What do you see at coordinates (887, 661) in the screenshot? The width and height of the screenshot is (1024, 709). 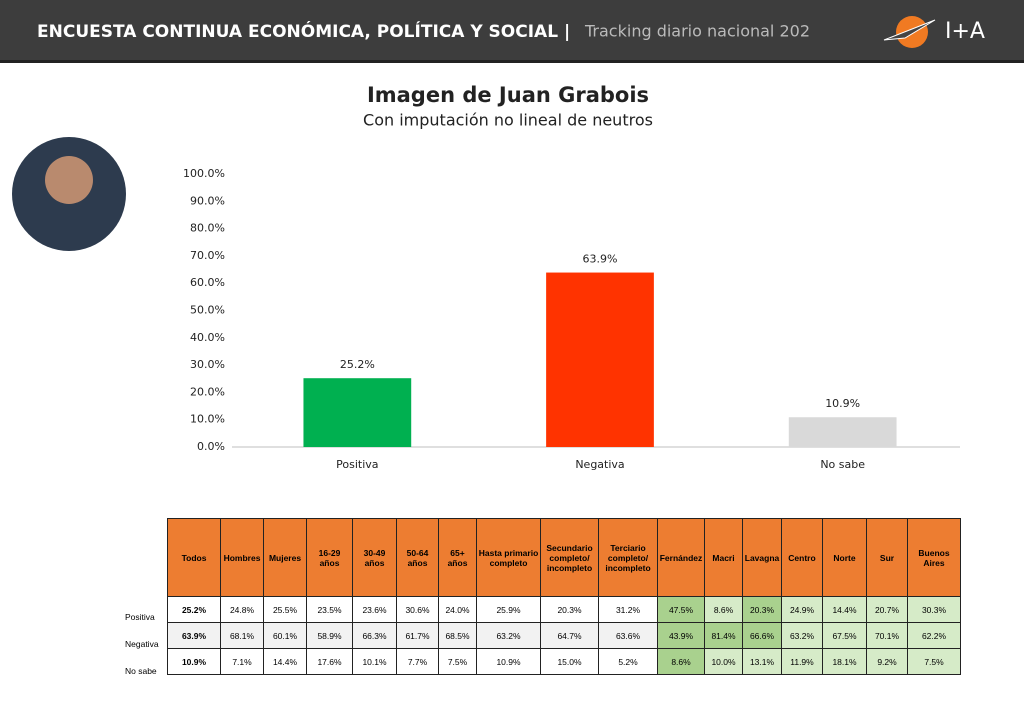 I see `cell: 9.2%` at bounding box center [887, 661].